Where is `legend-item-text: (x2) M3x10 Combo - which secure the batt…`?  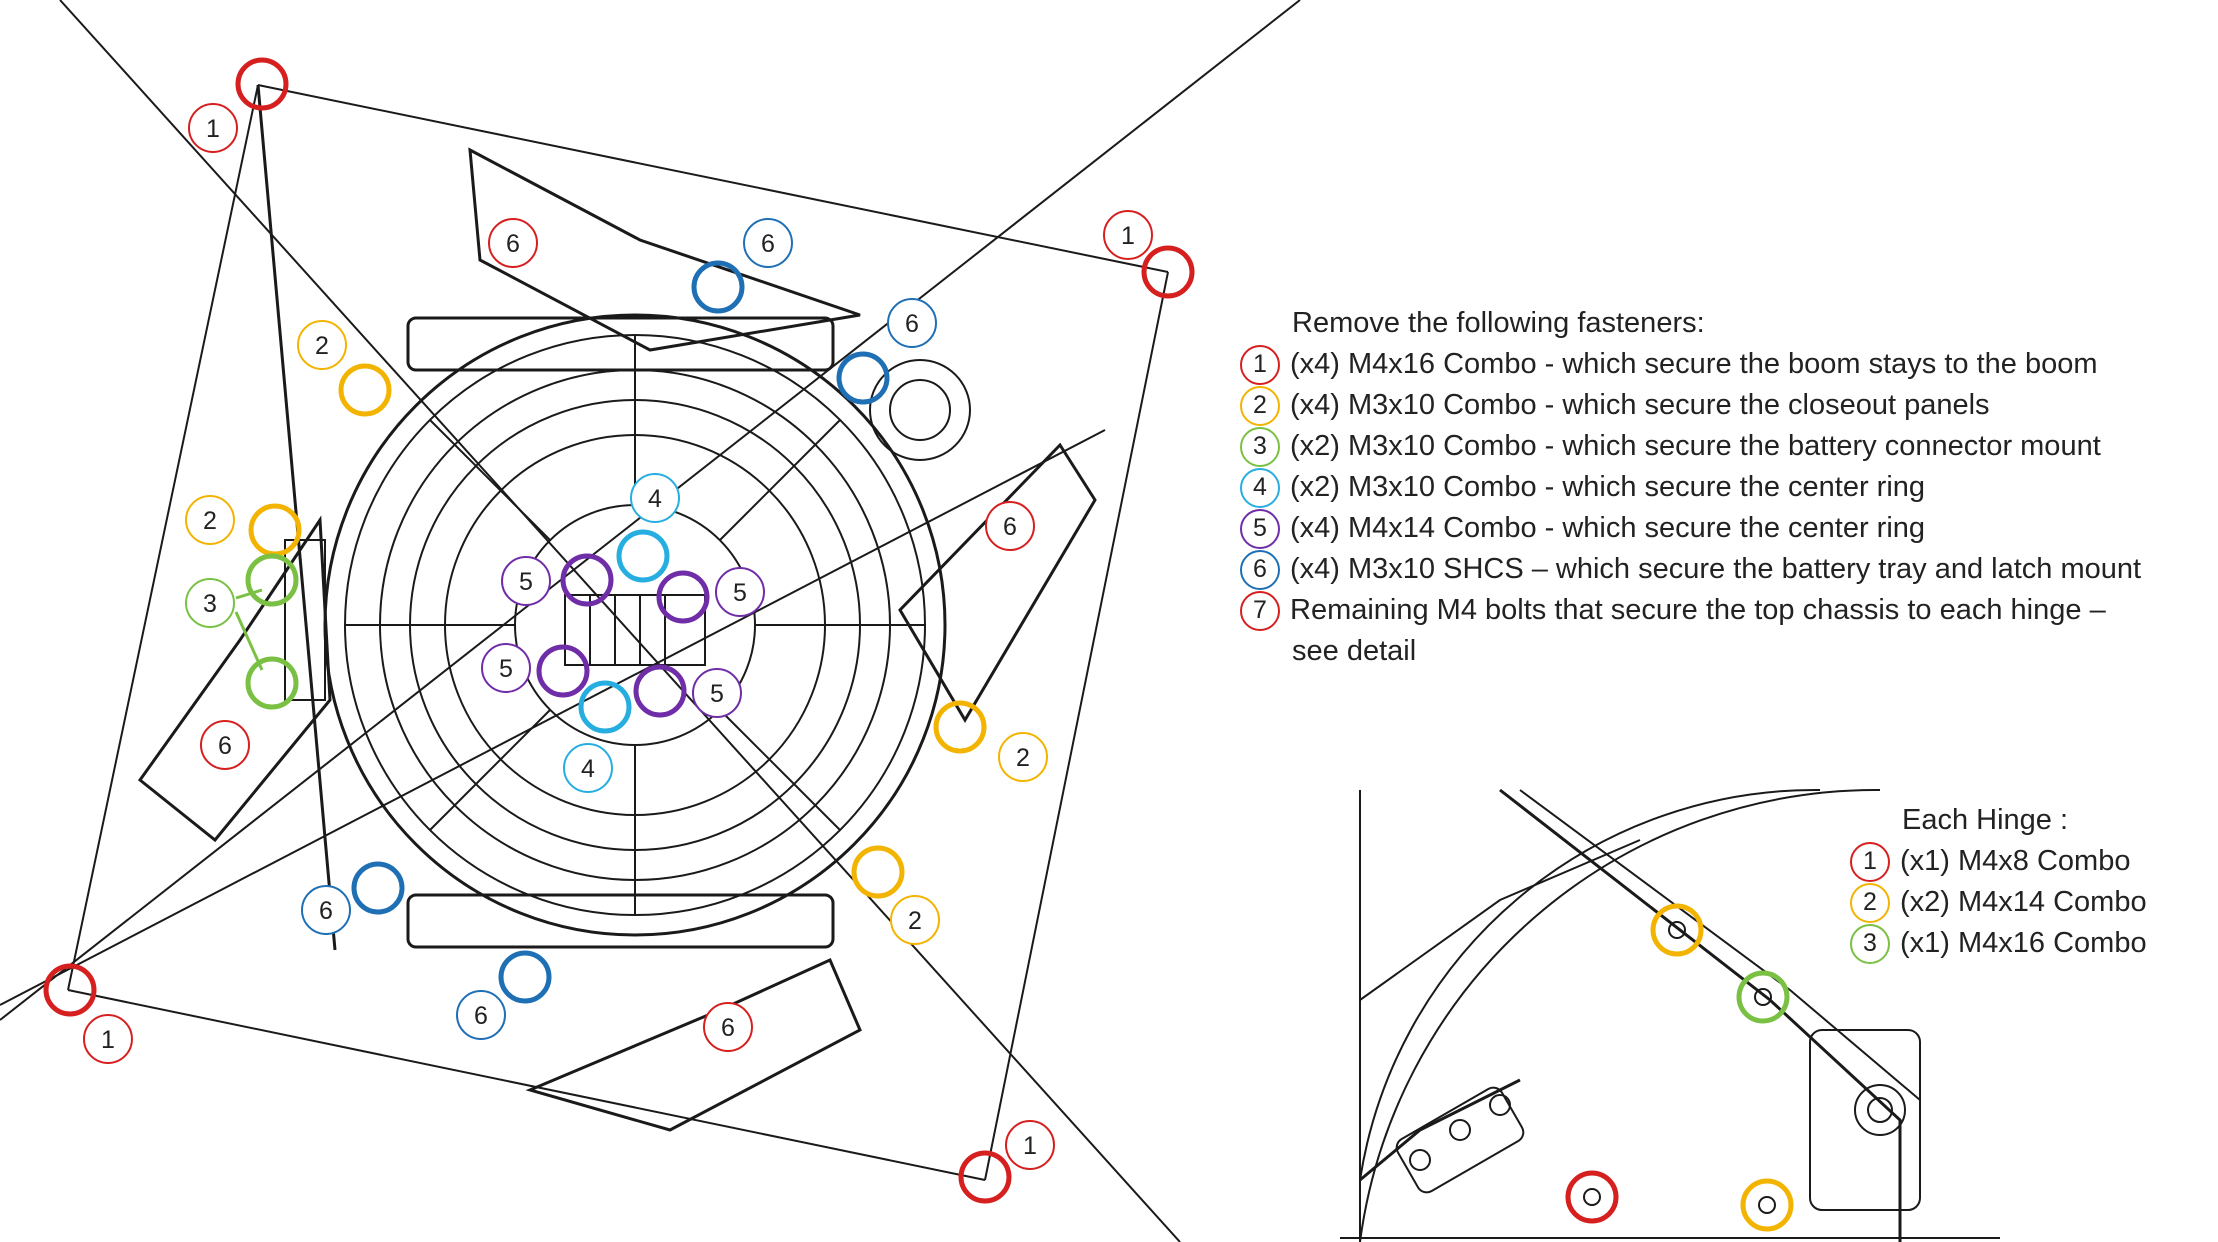 legend-item-text: (x2) M3x10 Combo - which secure the batt… is located at coordinates (1695, 446).